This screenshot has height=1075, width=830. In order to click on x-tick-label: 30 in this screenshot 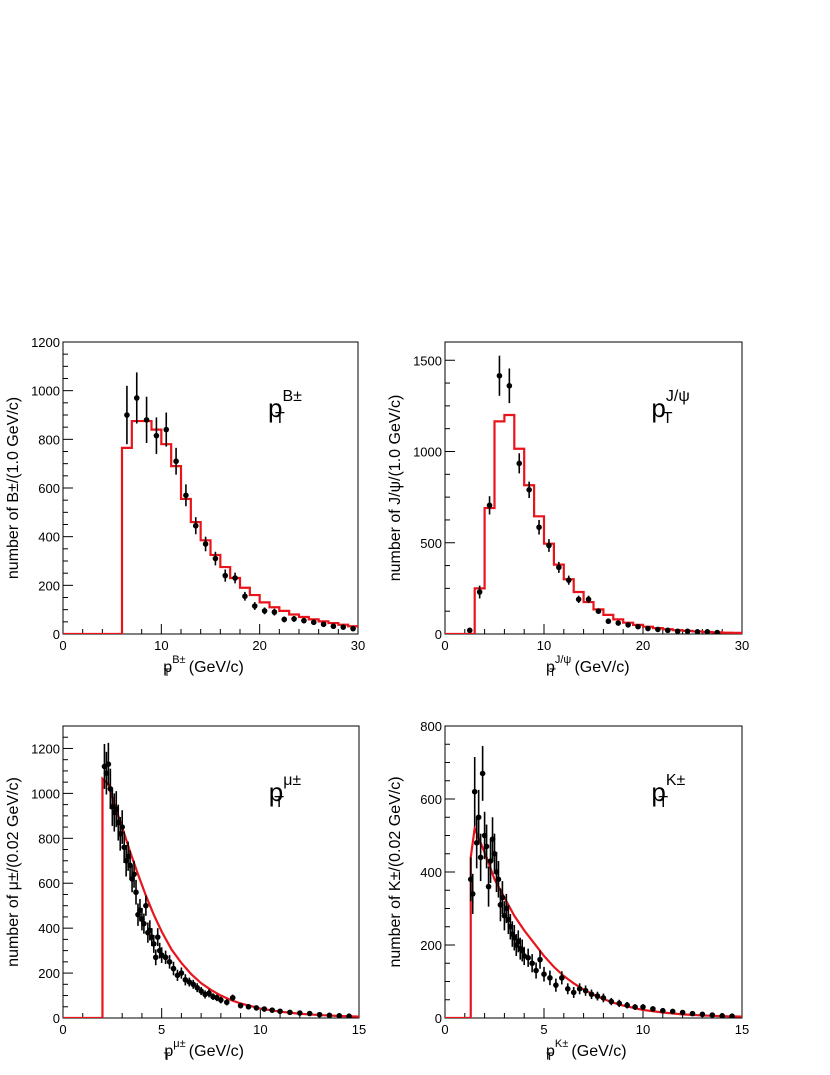, I will do `click(742, 645)`.